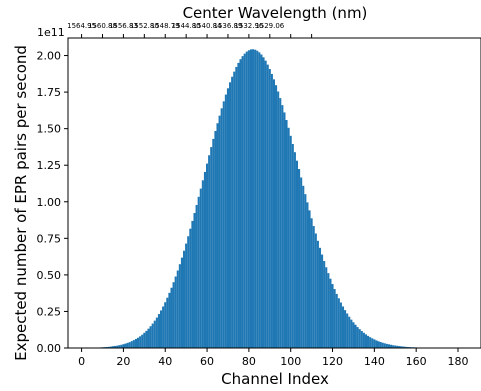  What do you see at coordinates (290, 361) in the screenshot?
I see `x-tick-label: 100` at bounding box center [290, 361].